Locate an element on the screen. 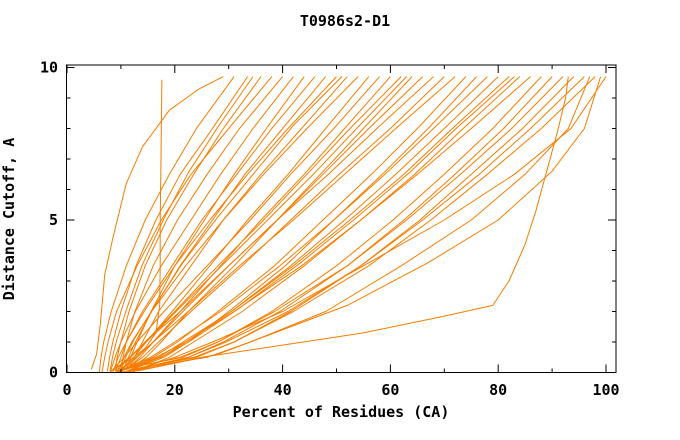 The height and width of the screenshot is (440, 680). chart-title: T0986s2-D1 is located at coordinates (345, 21).